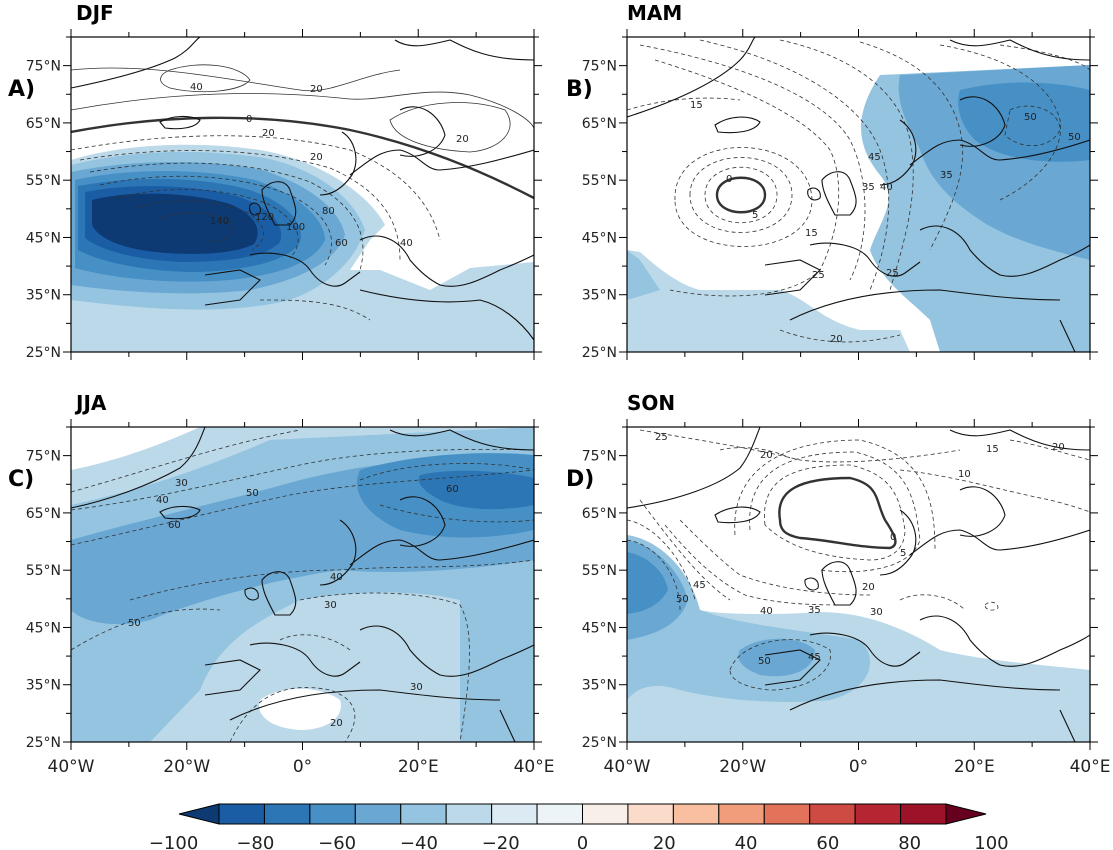 This screenshot has height=850, width=1113. I want to click on colorbar-tick-label: −80, so click(255, 841).